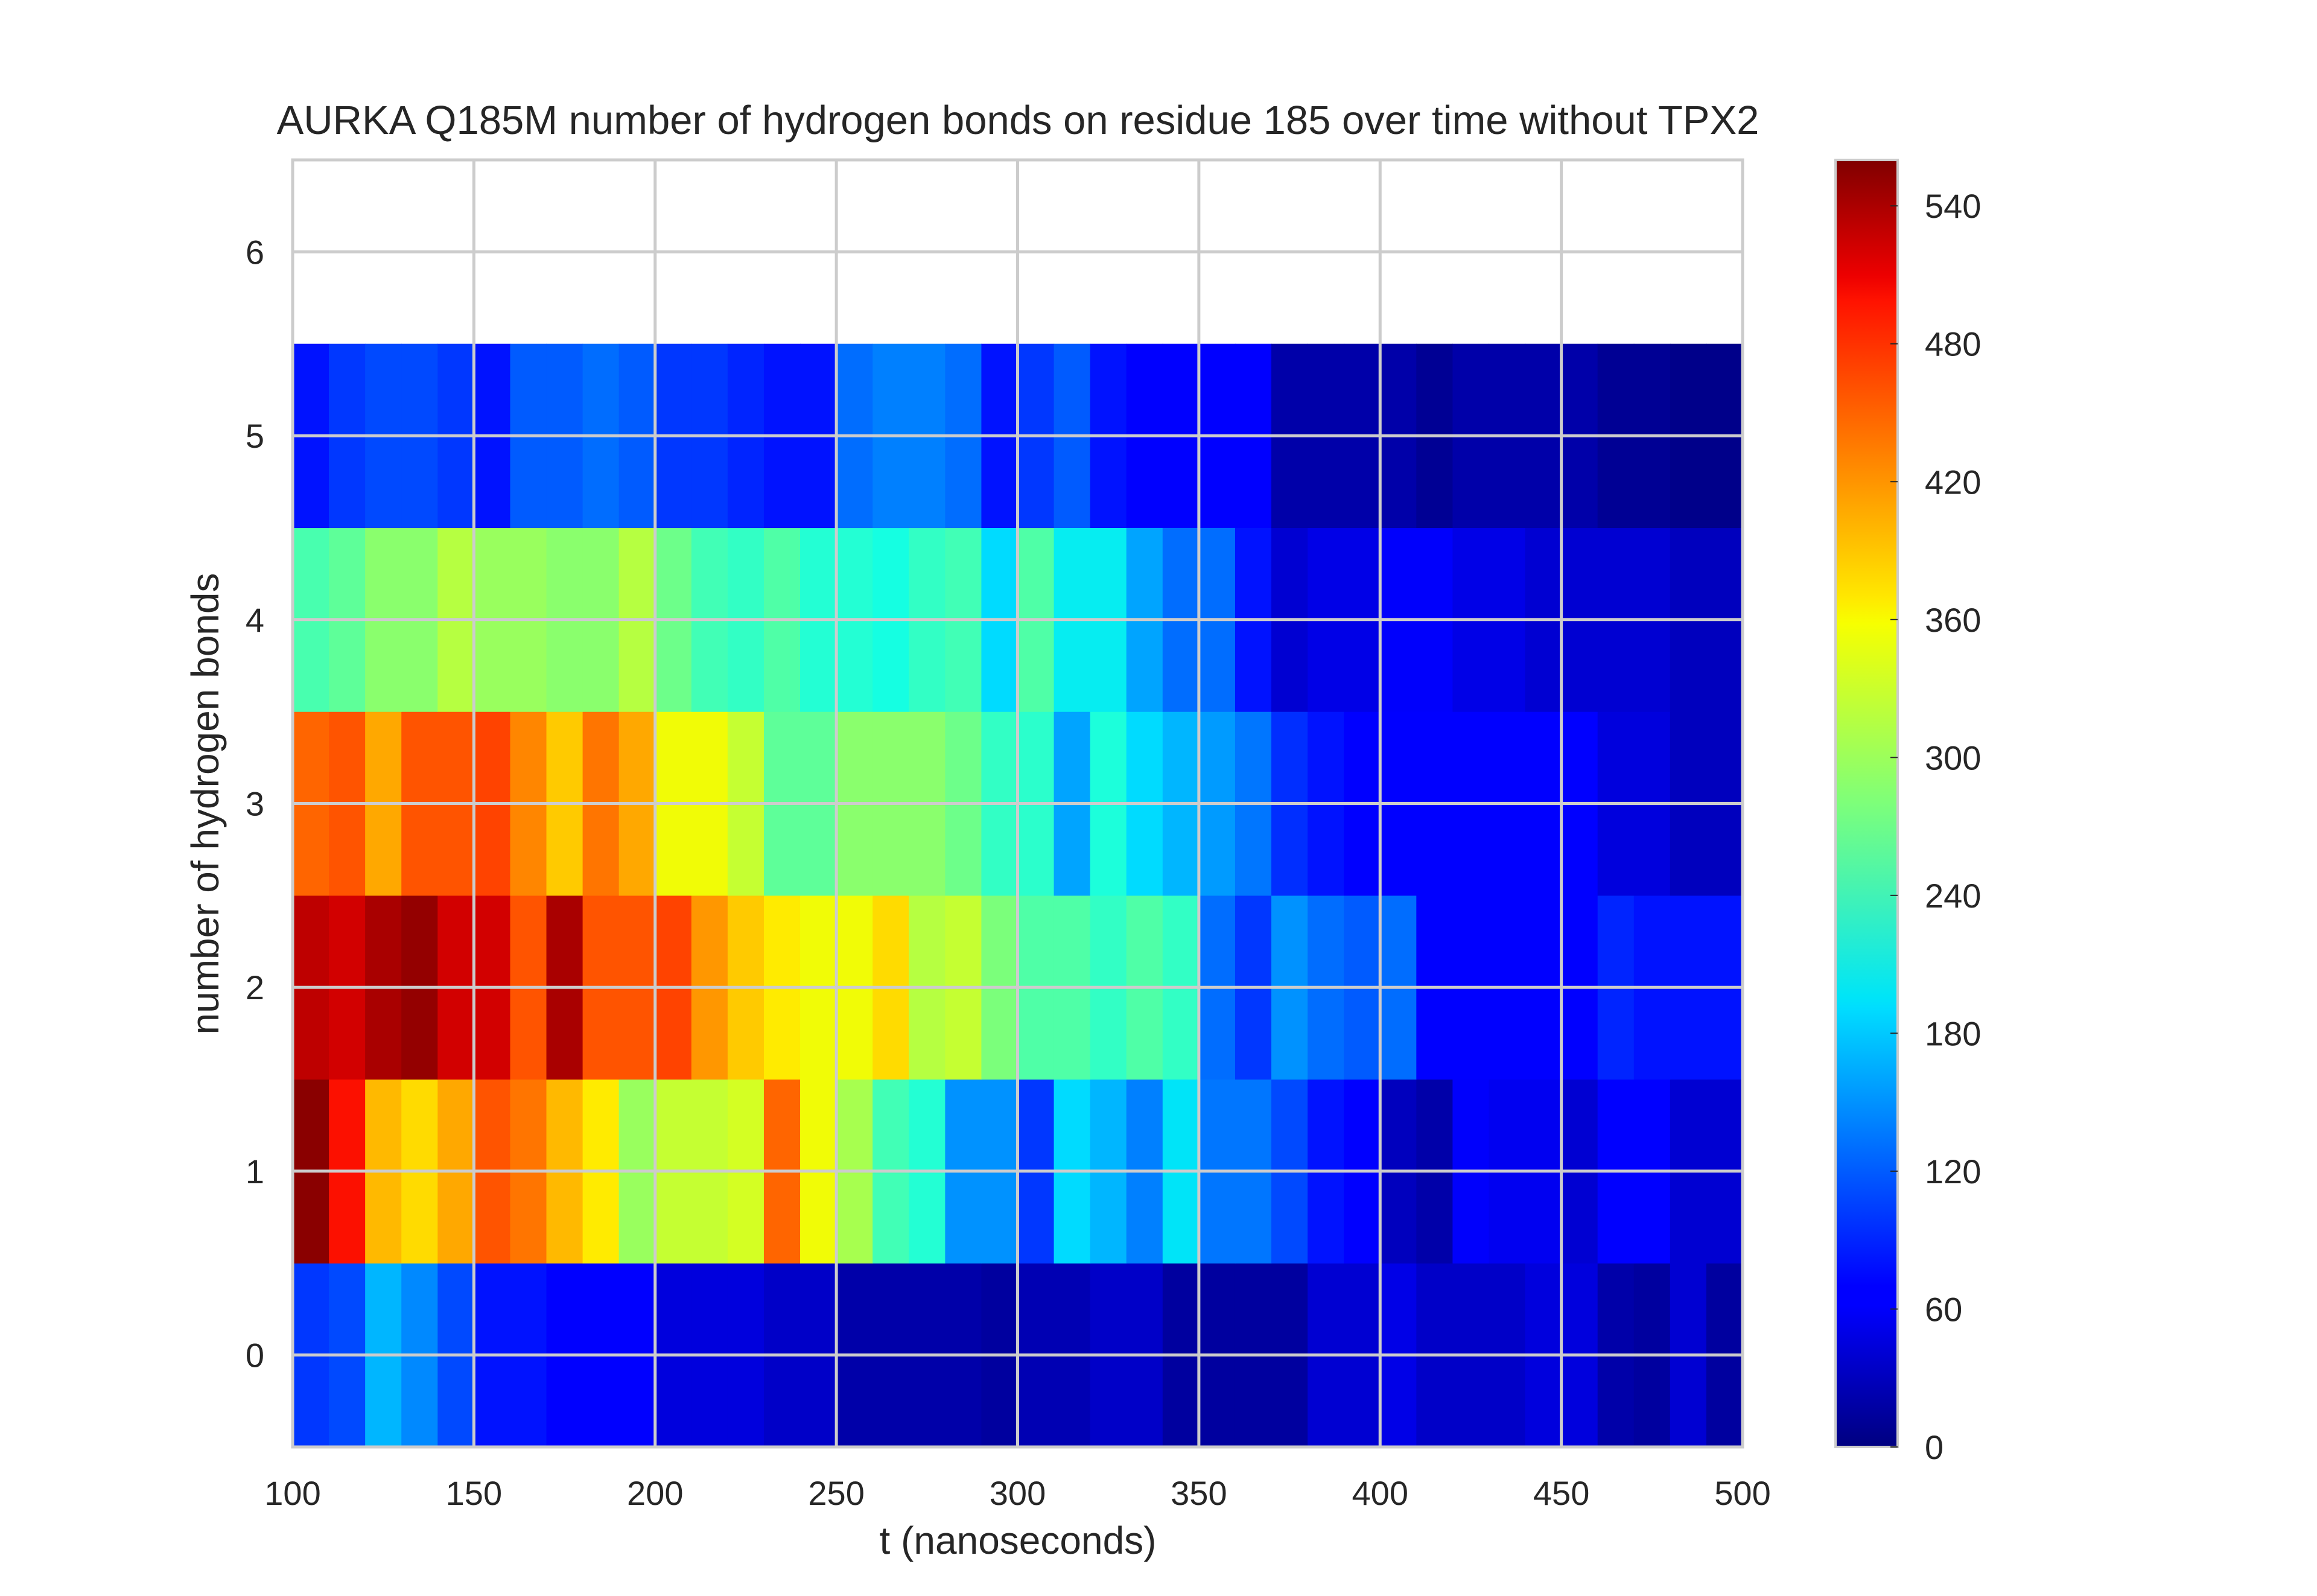  Describe the element at coordinates (255, 436) in the screenshot. I see `y-tick-label: 5` at that location.